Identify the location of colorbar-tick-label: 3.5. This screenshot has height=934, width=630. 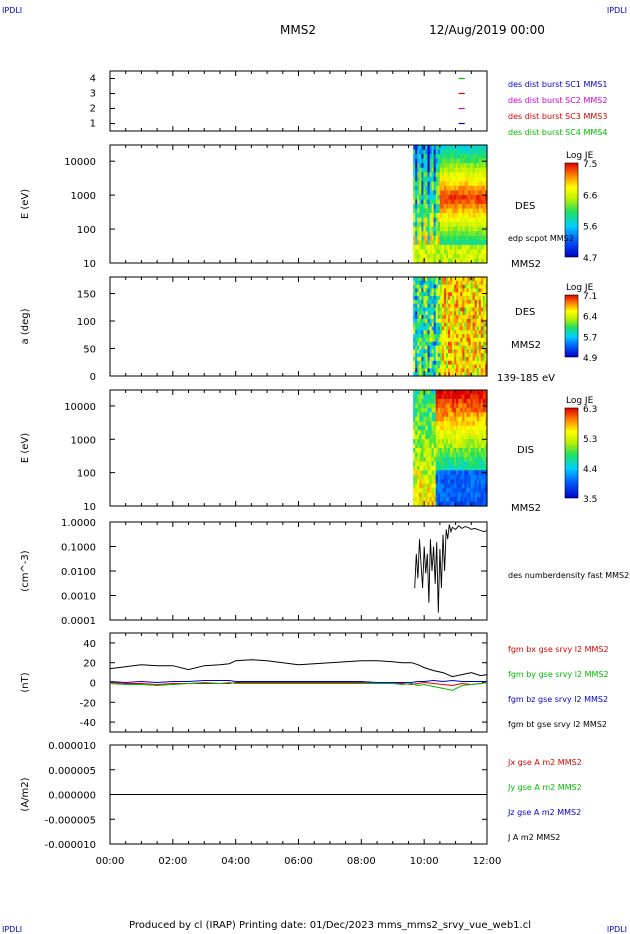
(590, 500).